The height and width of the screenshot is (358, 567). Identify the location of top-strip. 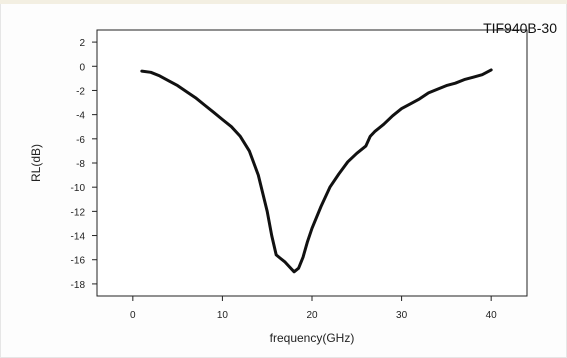
(283, 2).